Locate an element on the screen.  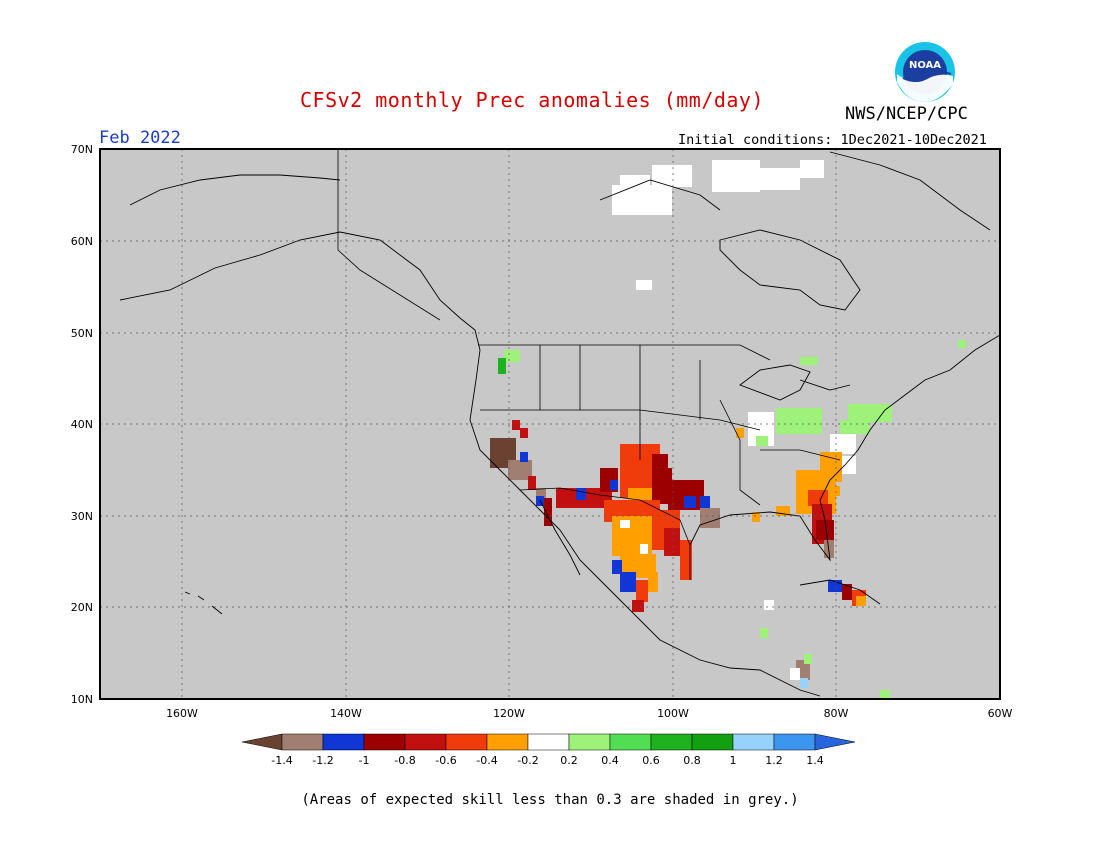
lon-labels: 160W 140W 120W 100W 80W 60W is located at coordinates (589, 713).